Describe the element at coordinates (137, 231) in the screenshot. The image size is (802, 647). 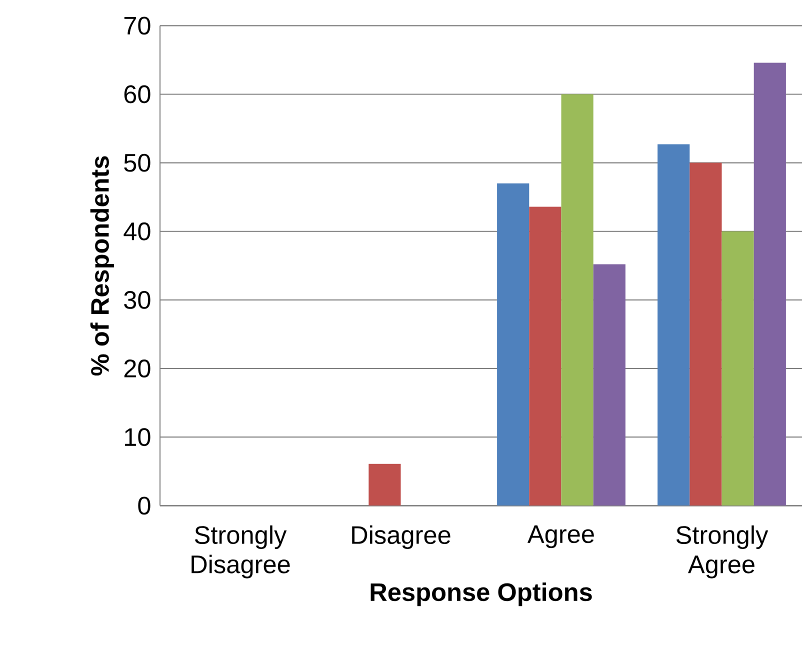
I see `y-tick-label: 40` at that location.